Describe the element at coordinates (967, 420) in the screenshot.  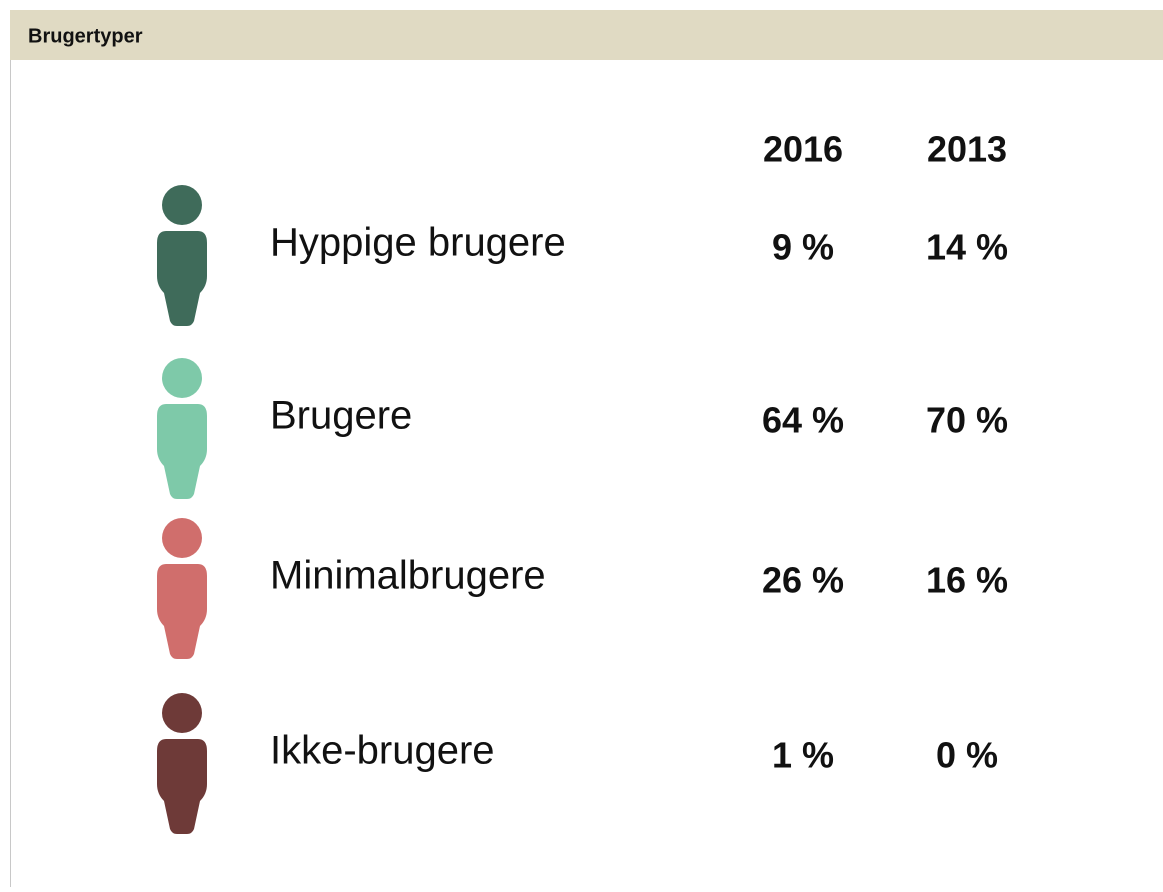
I see `row-value: 70 %` at that location.